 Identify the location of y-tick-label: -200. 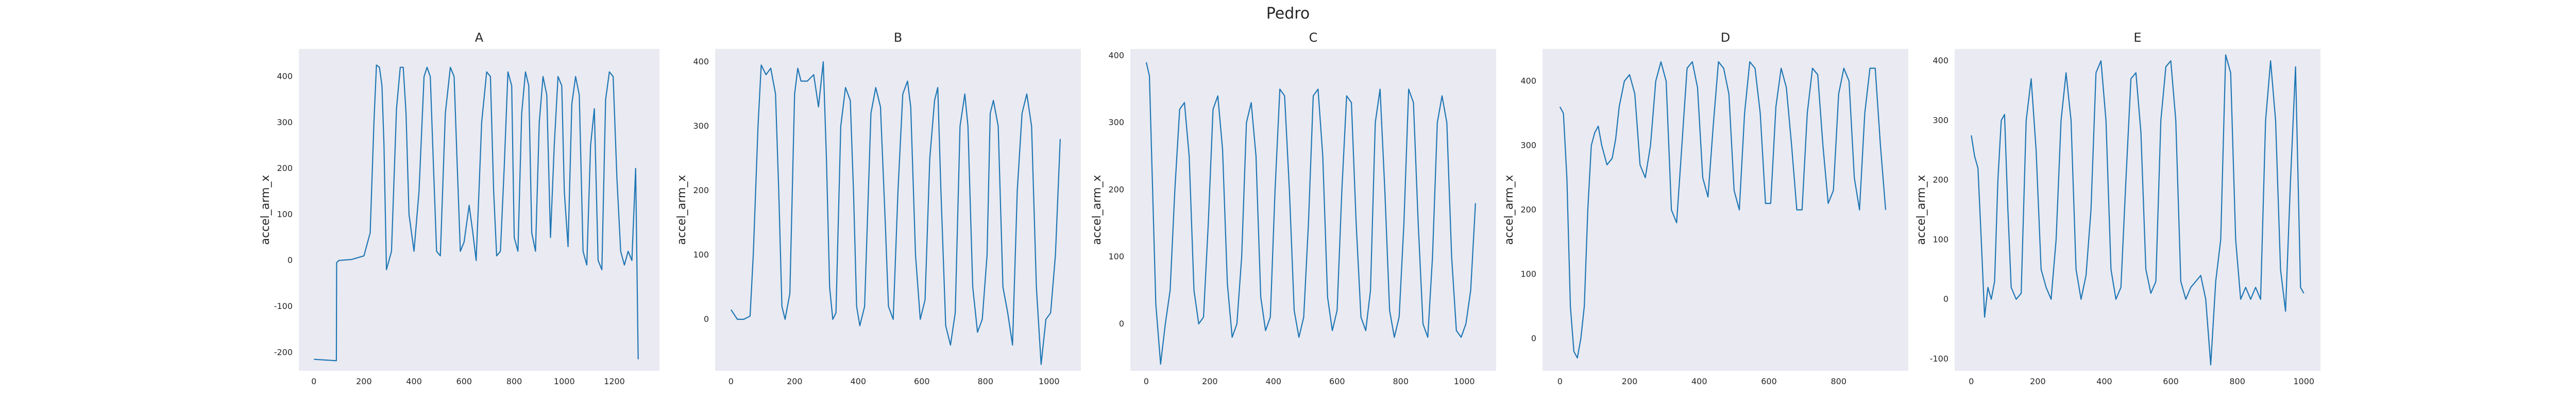
(283, 352).